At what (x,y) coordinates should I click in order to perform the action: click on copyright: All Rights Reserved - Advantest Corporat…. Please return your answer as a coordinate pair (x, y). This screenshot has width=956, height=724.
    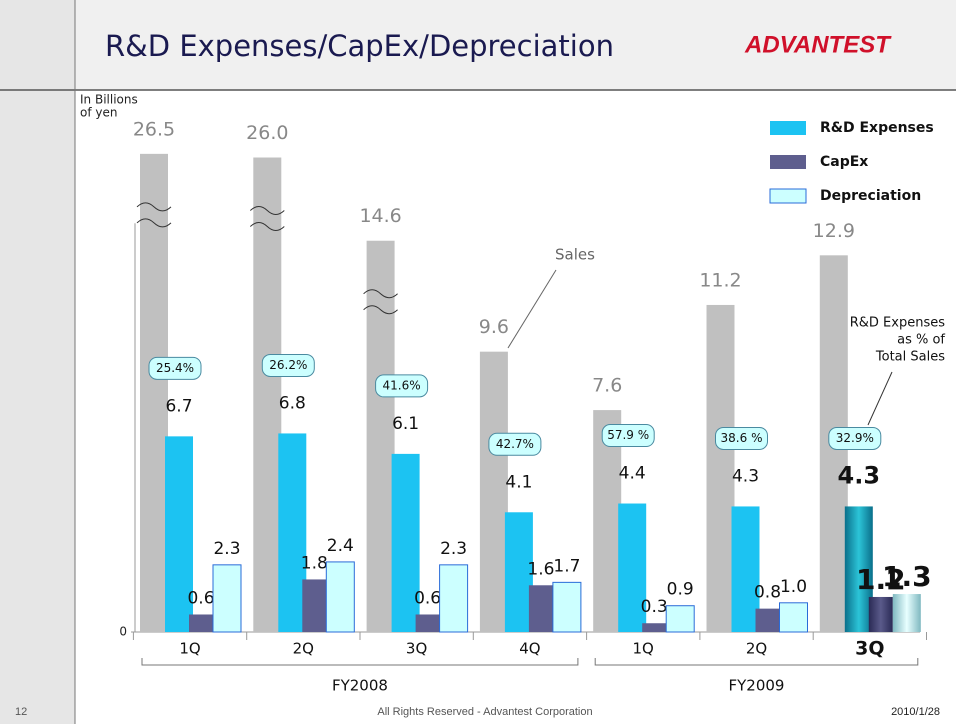
    Looking at the image, I should click on (484, 712).